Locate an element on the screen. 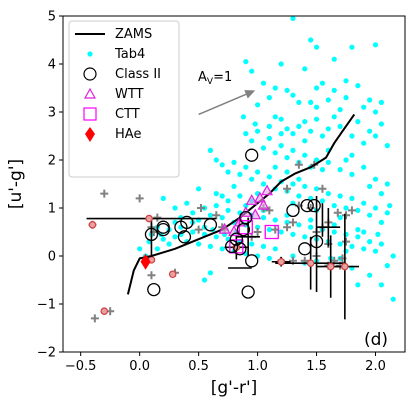 The height and width of the screenshot is (410, 415). x-tick-label: 1.5 is located at coordinates (316, 366).